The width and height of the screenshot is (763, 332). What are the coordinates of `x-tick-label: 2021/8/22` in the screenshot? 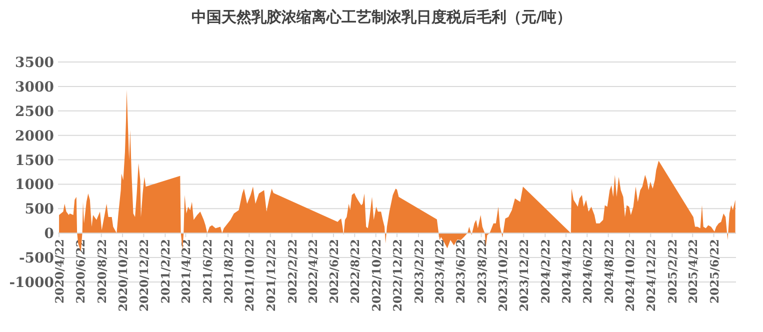 It's located at (229, 271).